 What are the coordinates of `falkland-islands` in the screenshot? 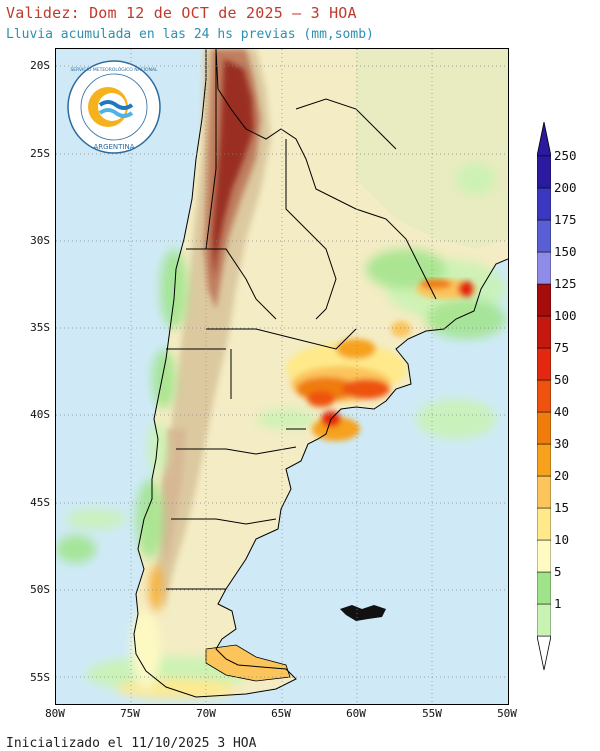 It's located at (363, 613).